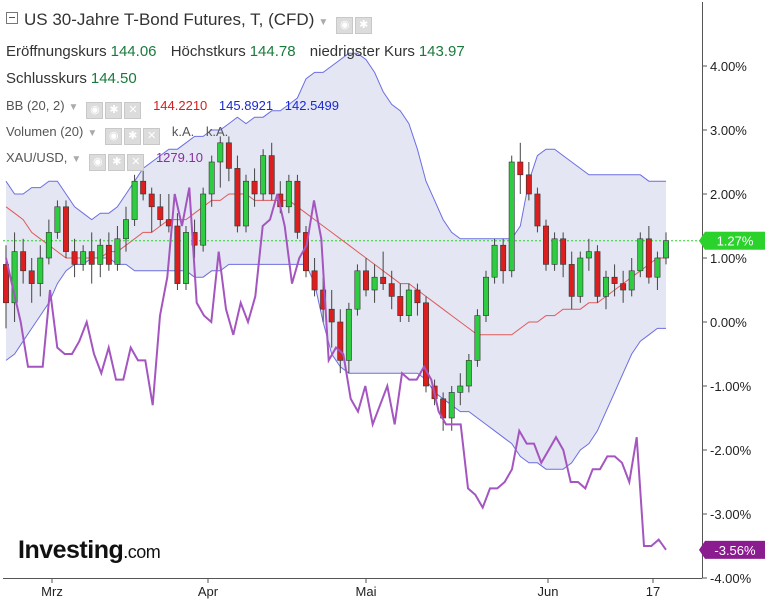 This screenshot has height=601, width=770. Describe the element at coordinates (46, 78) in the screenshot. I see `close-label: Schlusskurs` at that location.